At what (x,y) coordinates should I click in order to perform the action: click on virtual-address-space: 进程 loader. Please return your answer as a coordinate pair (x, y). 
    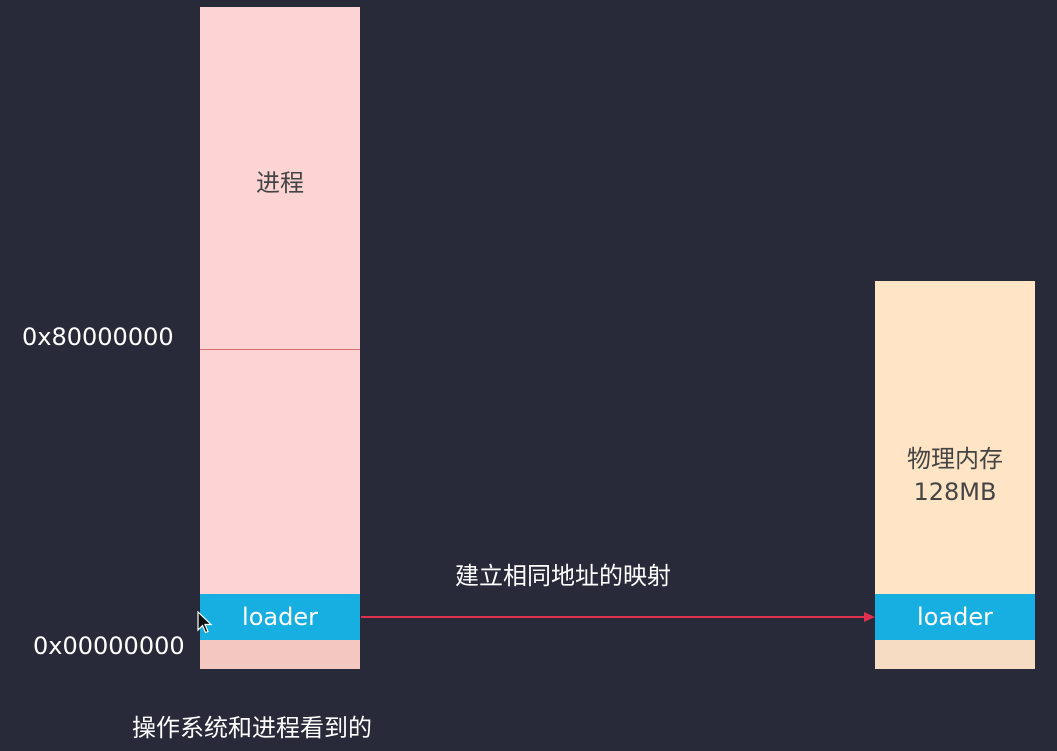
    Looking at the image, I should click on (280, 338).